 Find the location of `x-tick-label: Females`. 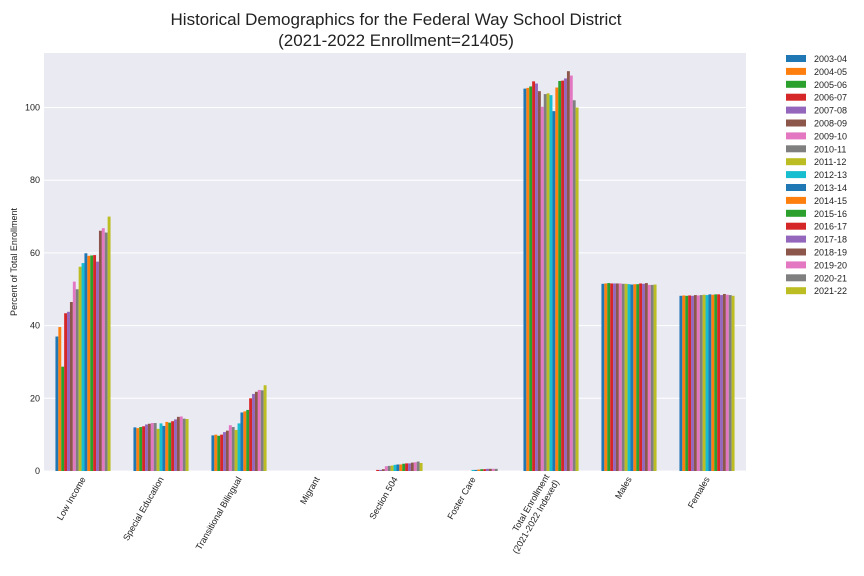

x-tick-label: Females is located at coordinates (699, 492).